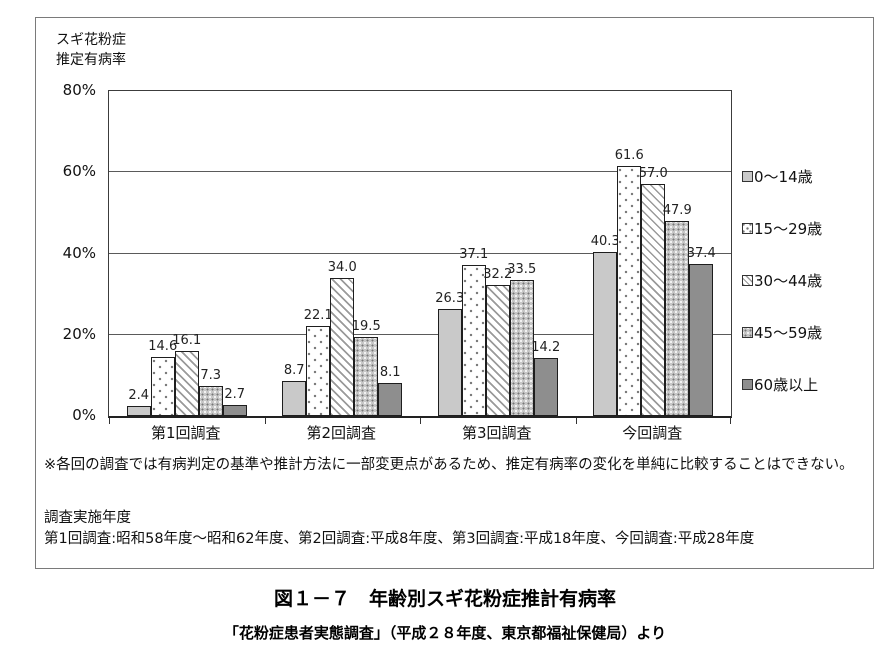 This screenshot has height=667, width=890. What do you see at coordinates (546, 348) in the screenshot?
I see `bar-value-label: 14.2` at bounding box center [546, 348].